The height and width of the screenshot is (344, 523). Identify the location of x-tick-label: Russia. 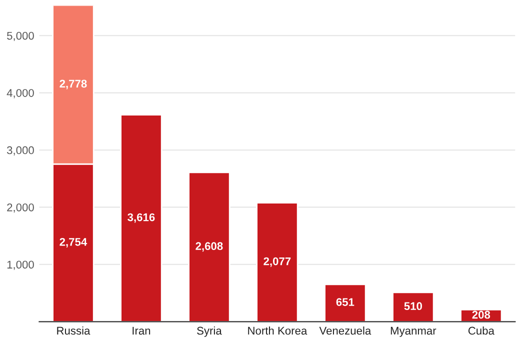
(73, 330).